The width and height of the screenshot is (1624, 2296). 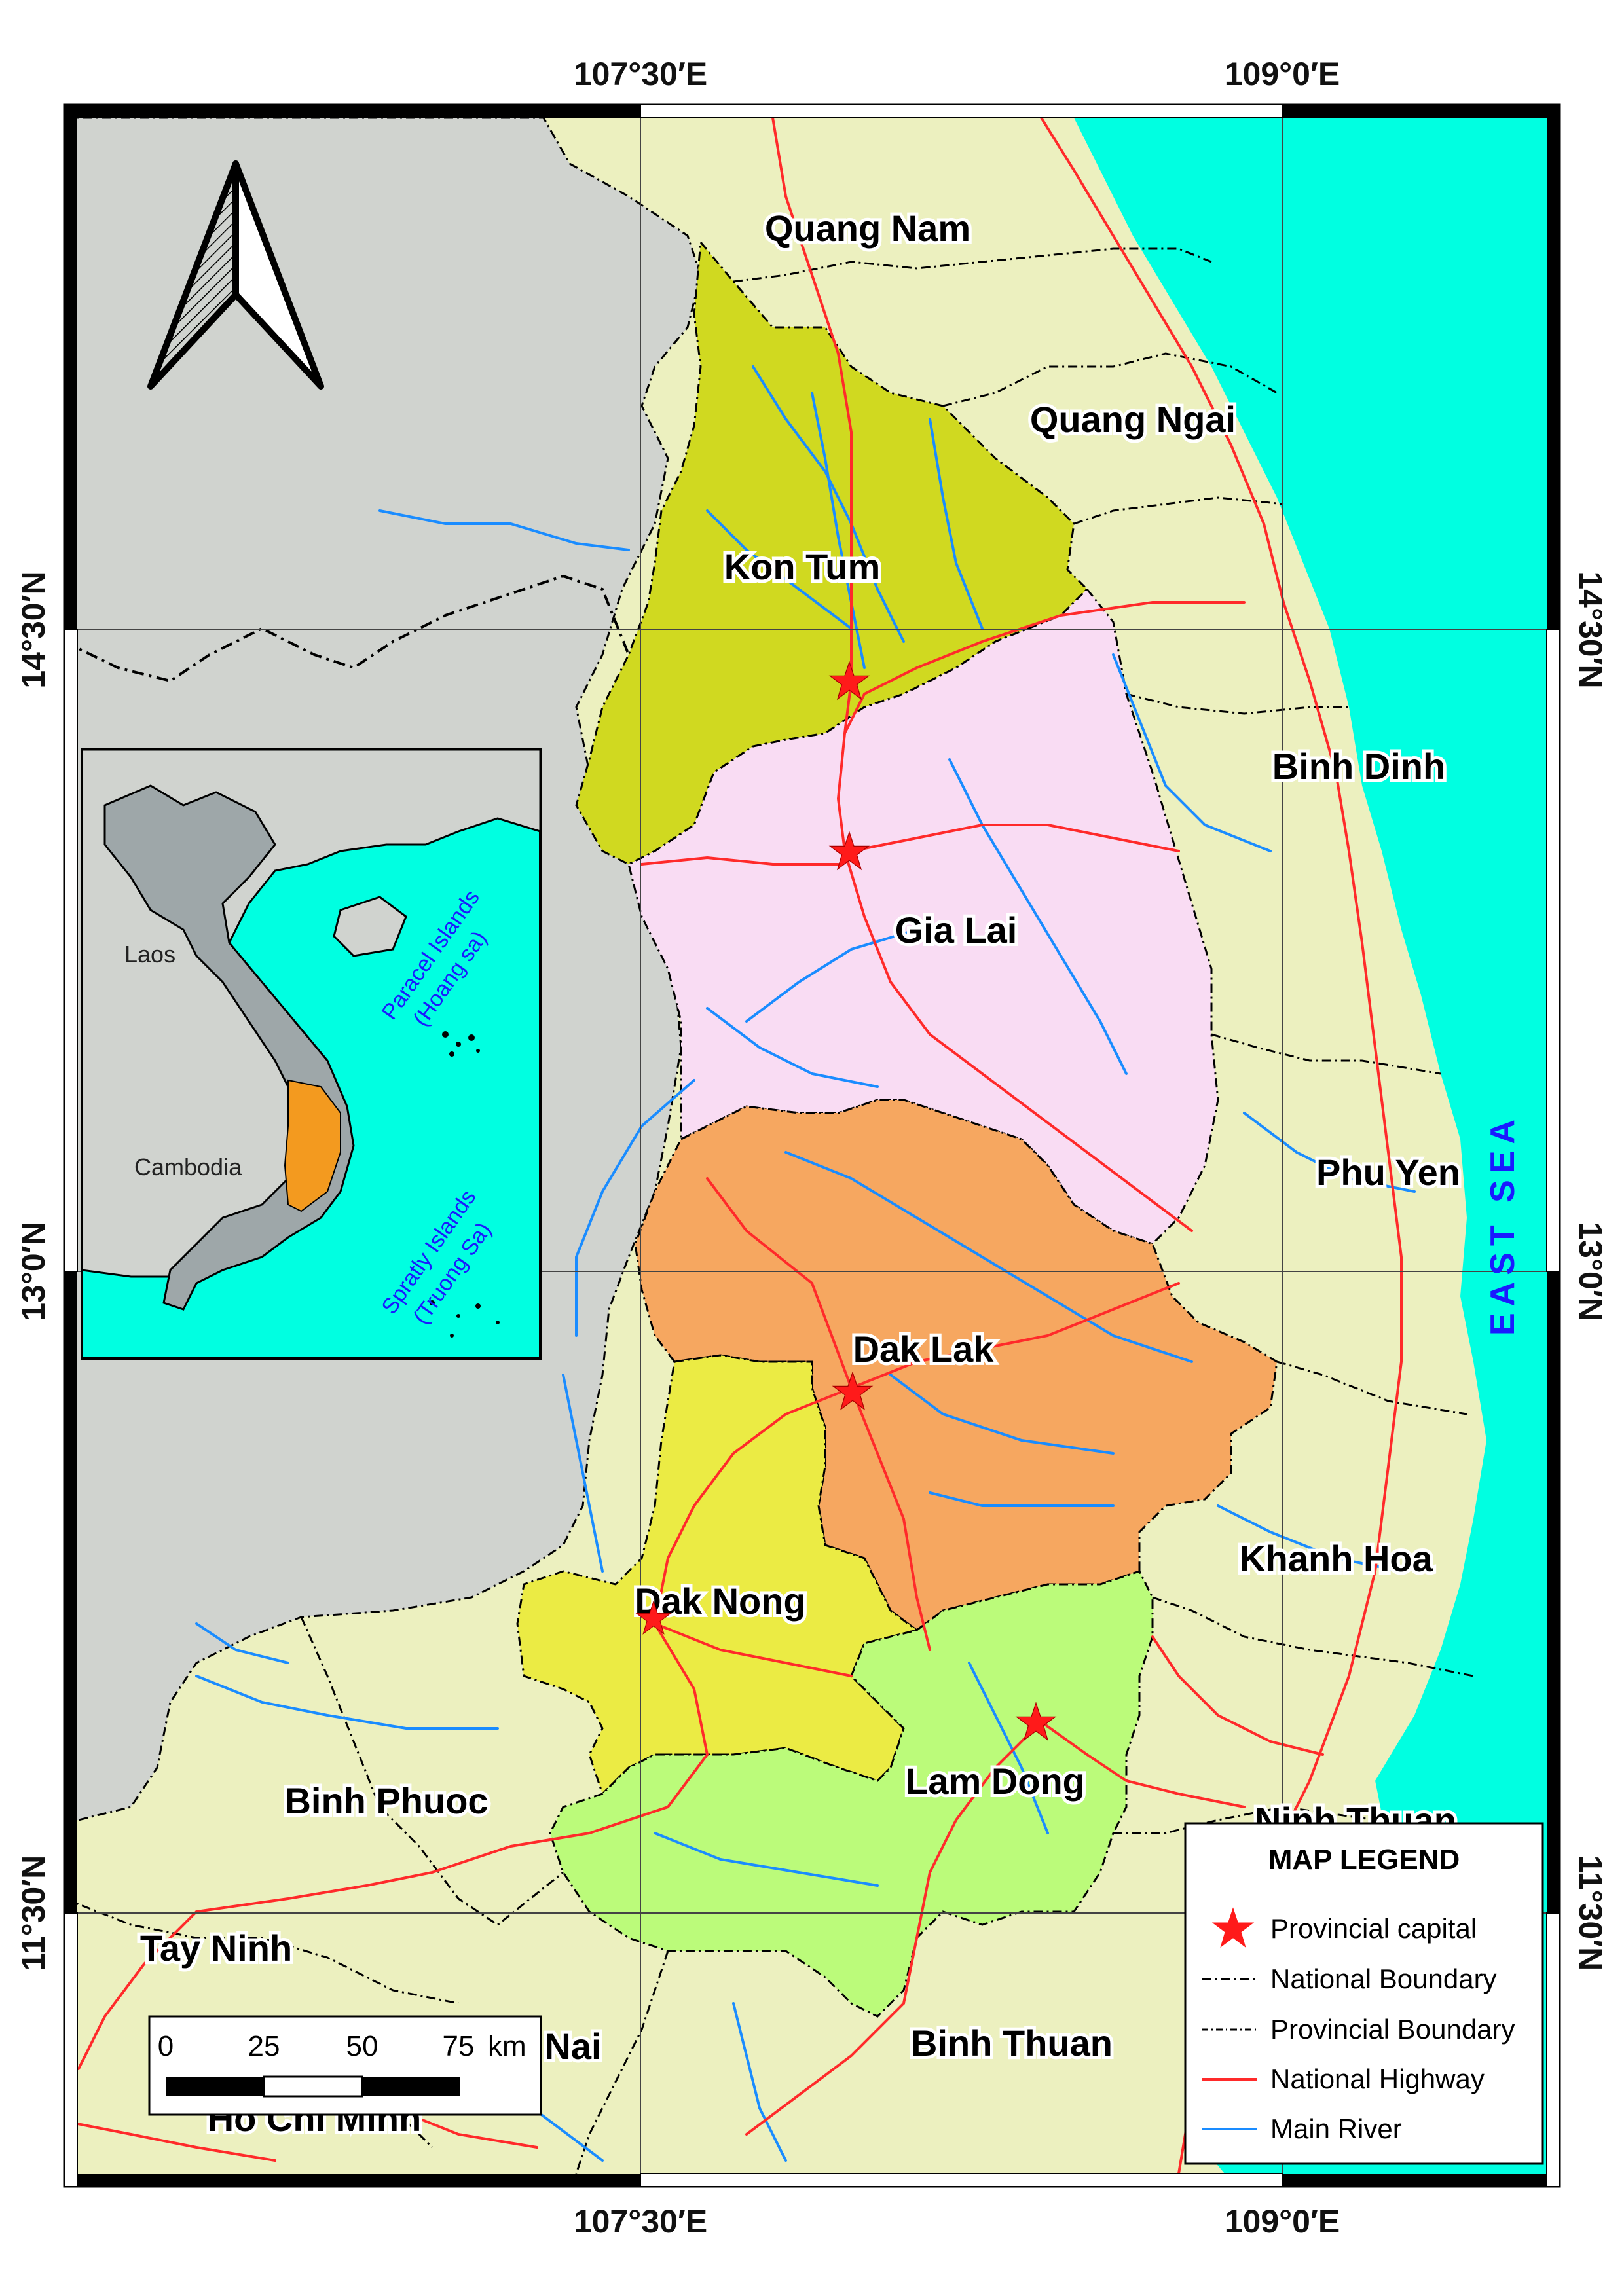 What do you see at coordinates (33, 629) in the screenshot?
I see `lat-label-left-1: 14°30′N` at bounding box center [33, 629].